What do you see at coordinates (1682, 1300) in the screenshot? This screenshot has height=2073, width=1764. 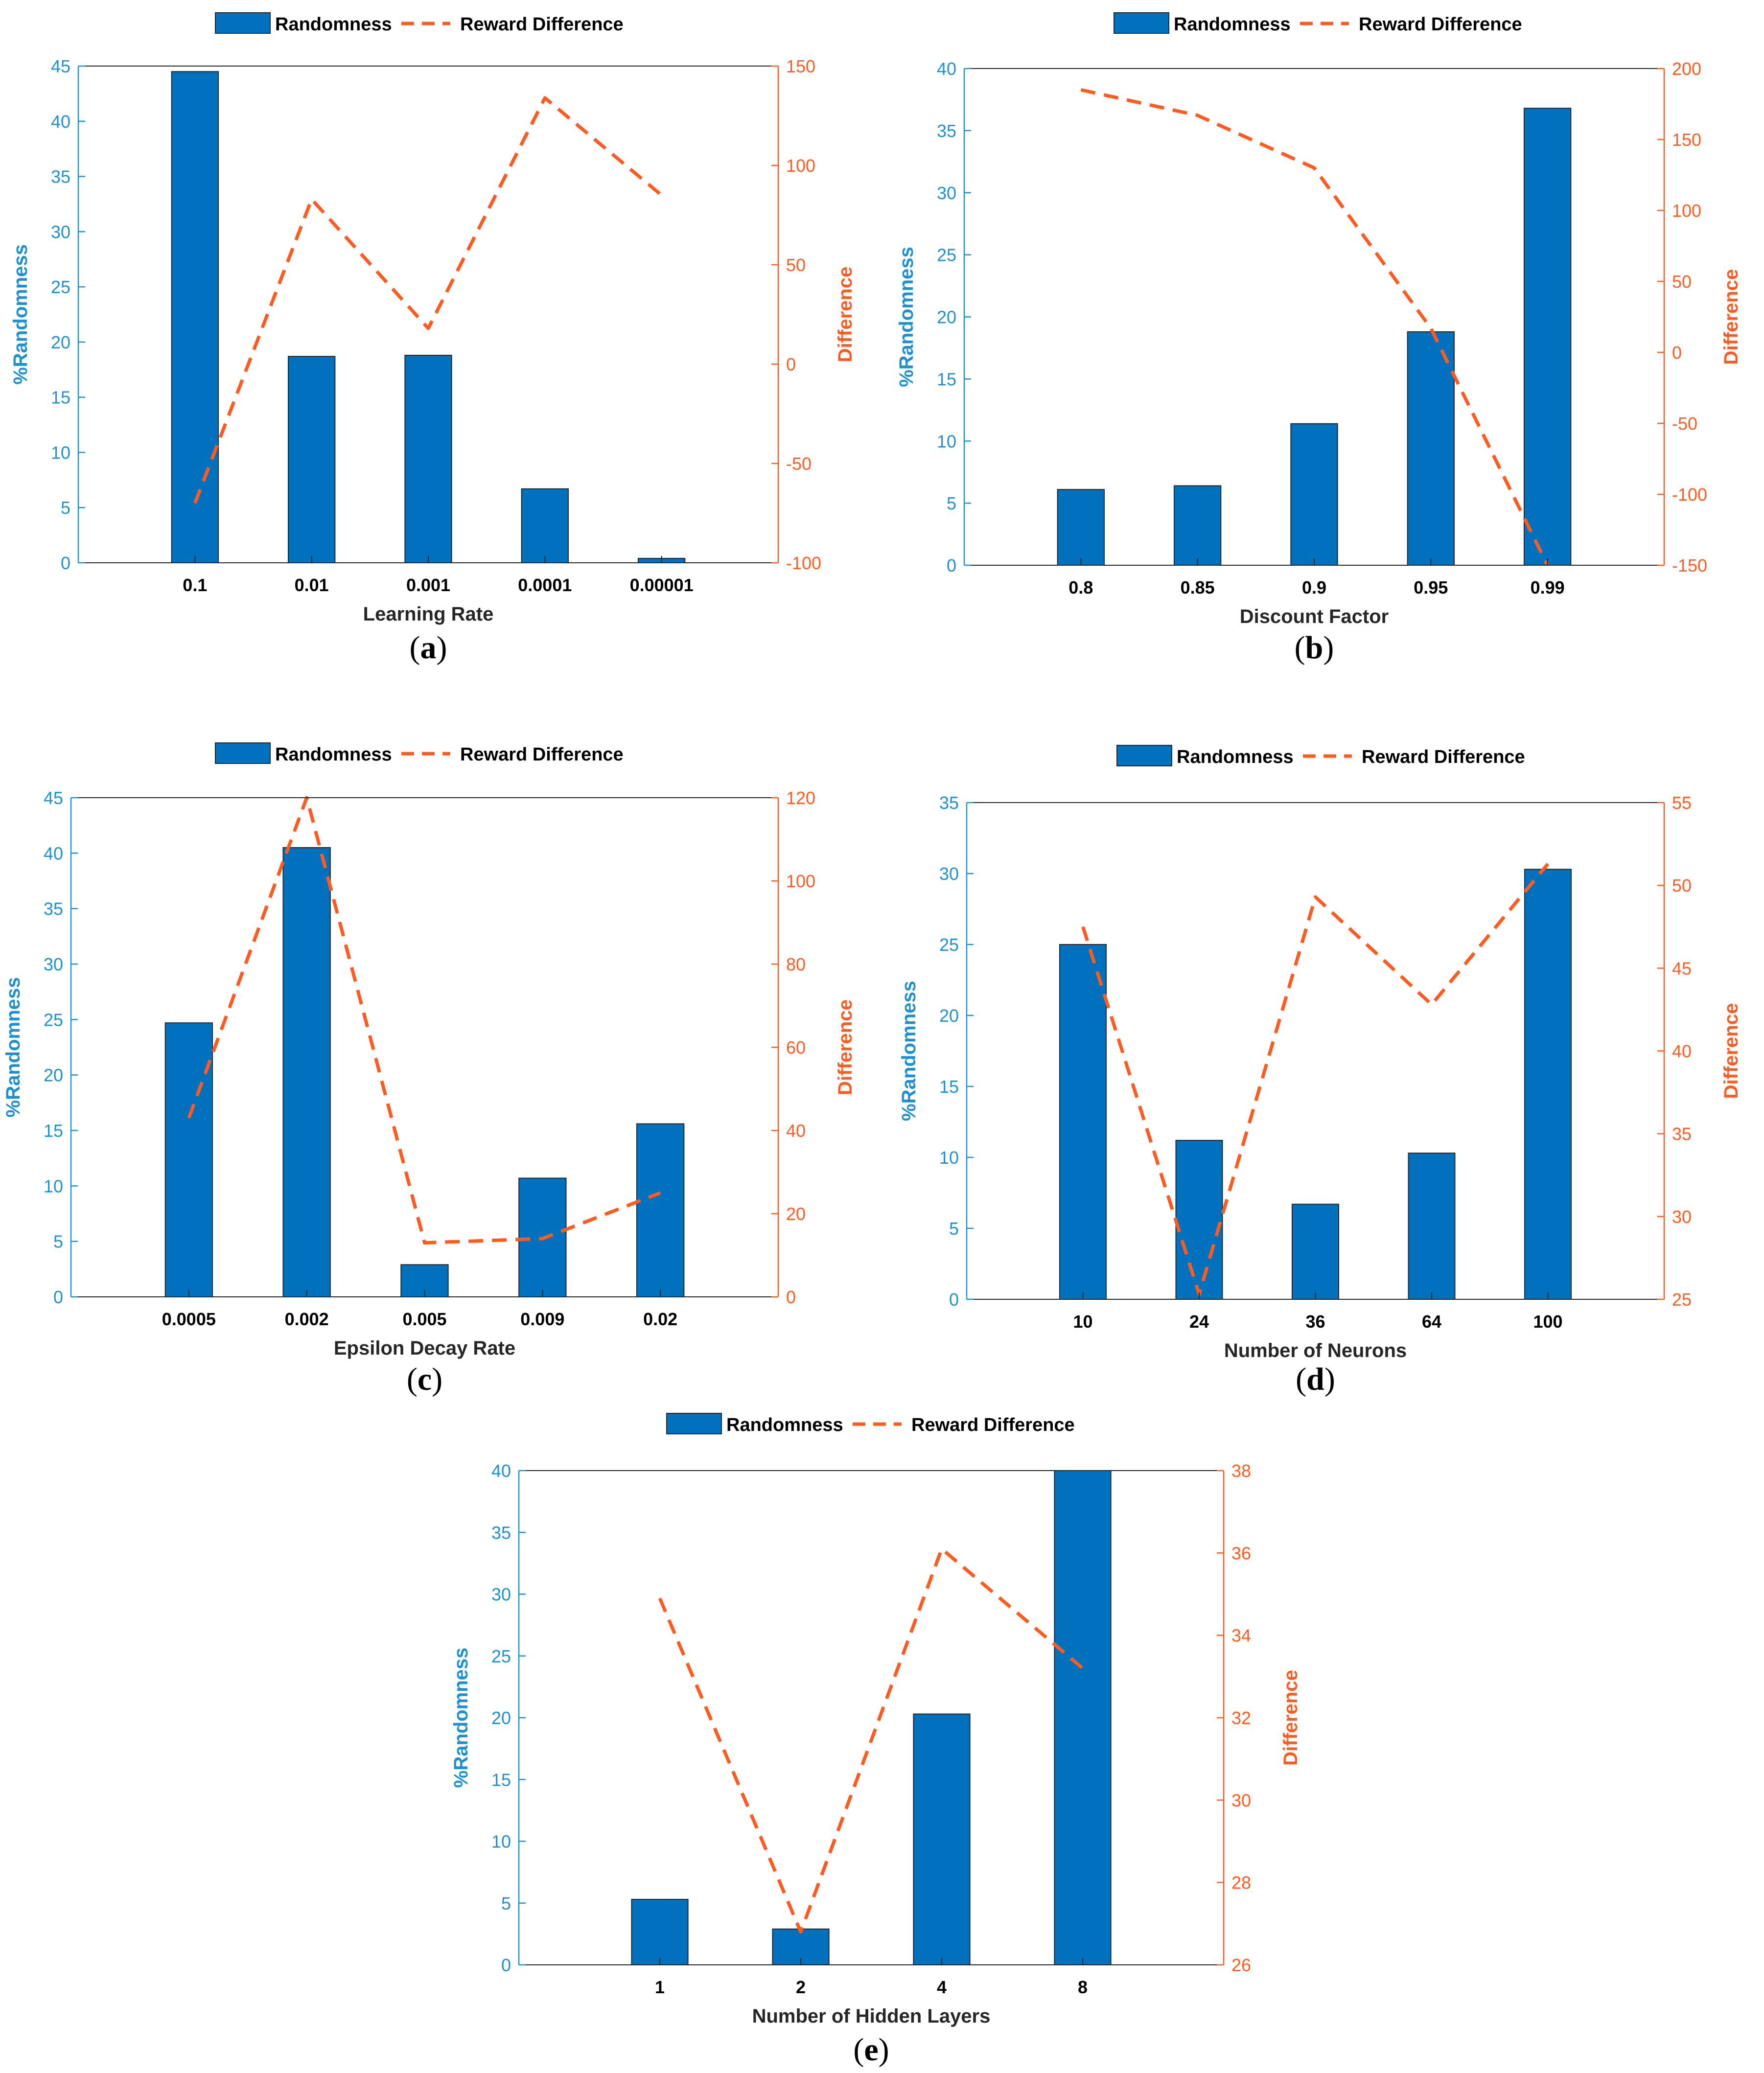 I see `right-tick-label: 25` at bounding box center [1682, 1300].